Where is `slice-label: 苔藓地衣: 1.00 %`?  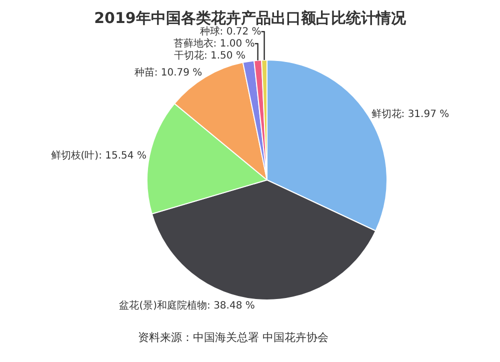
slice-label: 苔藓地衣: 1.00 % is located at coordinates (214, 44).